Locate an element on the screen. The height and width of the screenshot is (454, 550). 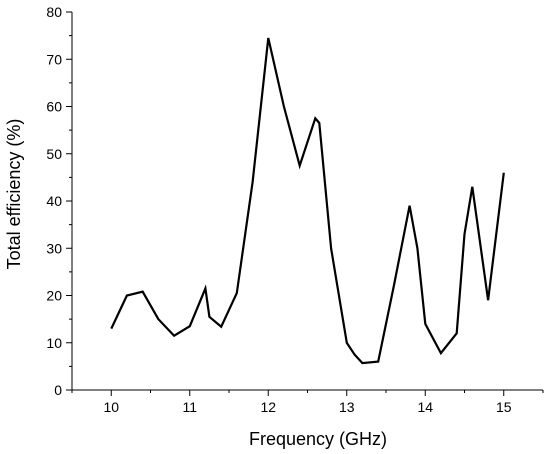
y-tick-label: 40 is located at coordinates (54, 201).